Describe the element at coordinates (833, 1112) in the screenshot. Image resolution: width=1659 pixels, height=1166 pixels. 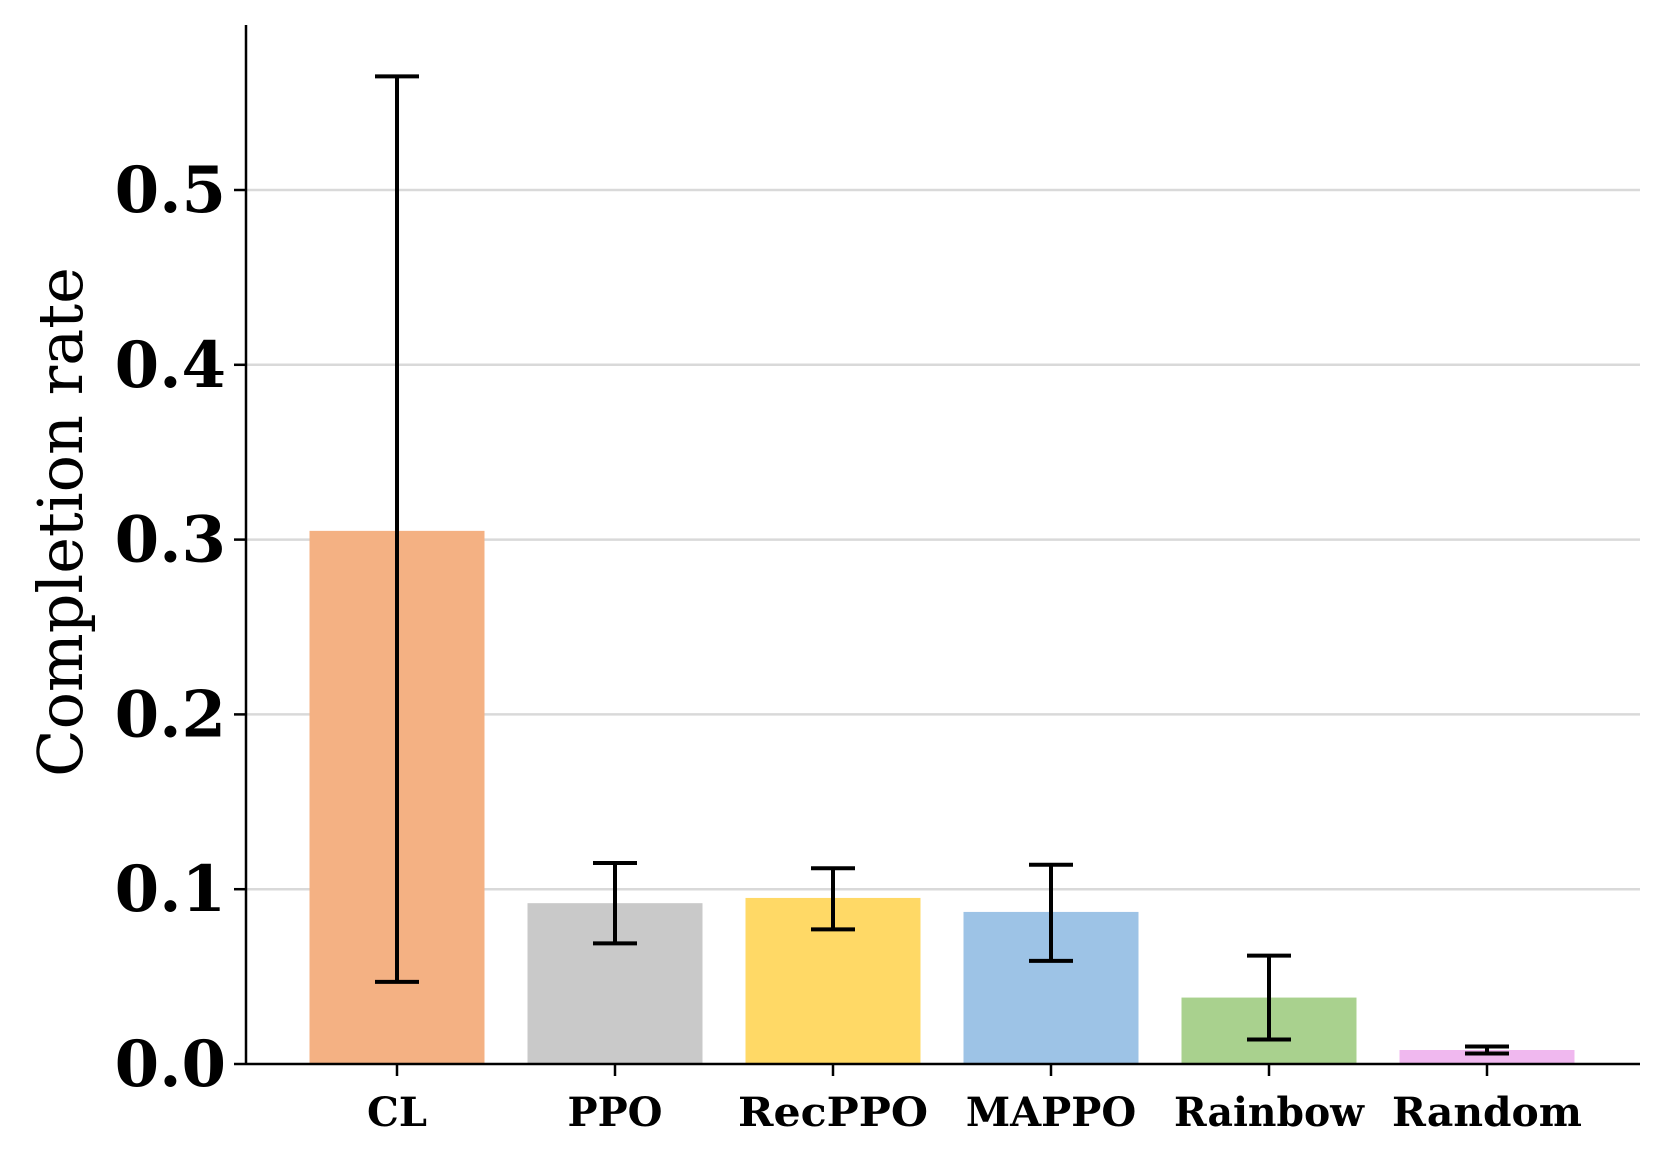
I see `x-tick-label: RecPPO` at that location.